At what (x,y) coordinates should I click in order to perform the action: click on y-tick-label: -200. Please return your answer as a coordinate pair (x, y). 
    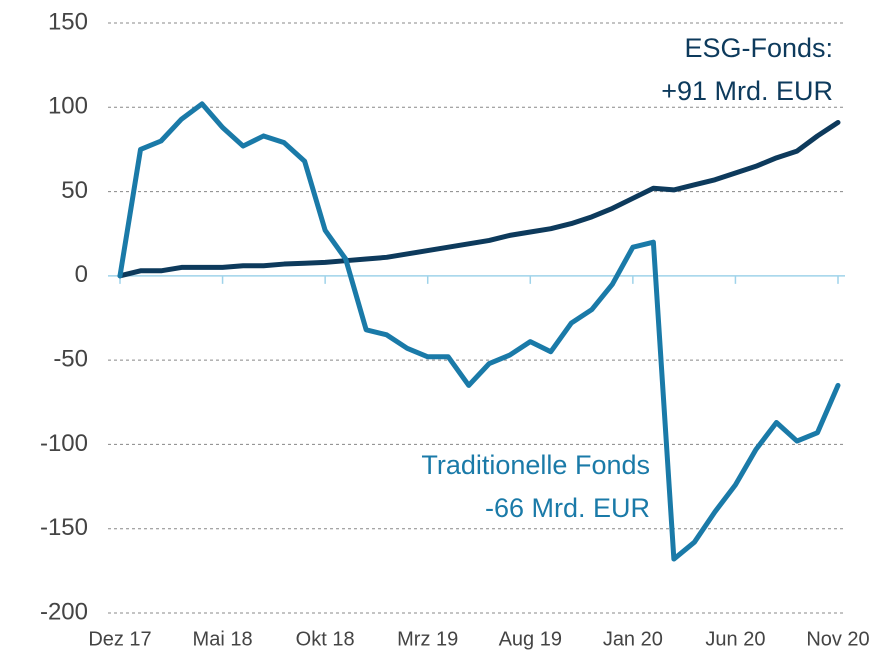
    Looking at the image, I should click on (64, 611).